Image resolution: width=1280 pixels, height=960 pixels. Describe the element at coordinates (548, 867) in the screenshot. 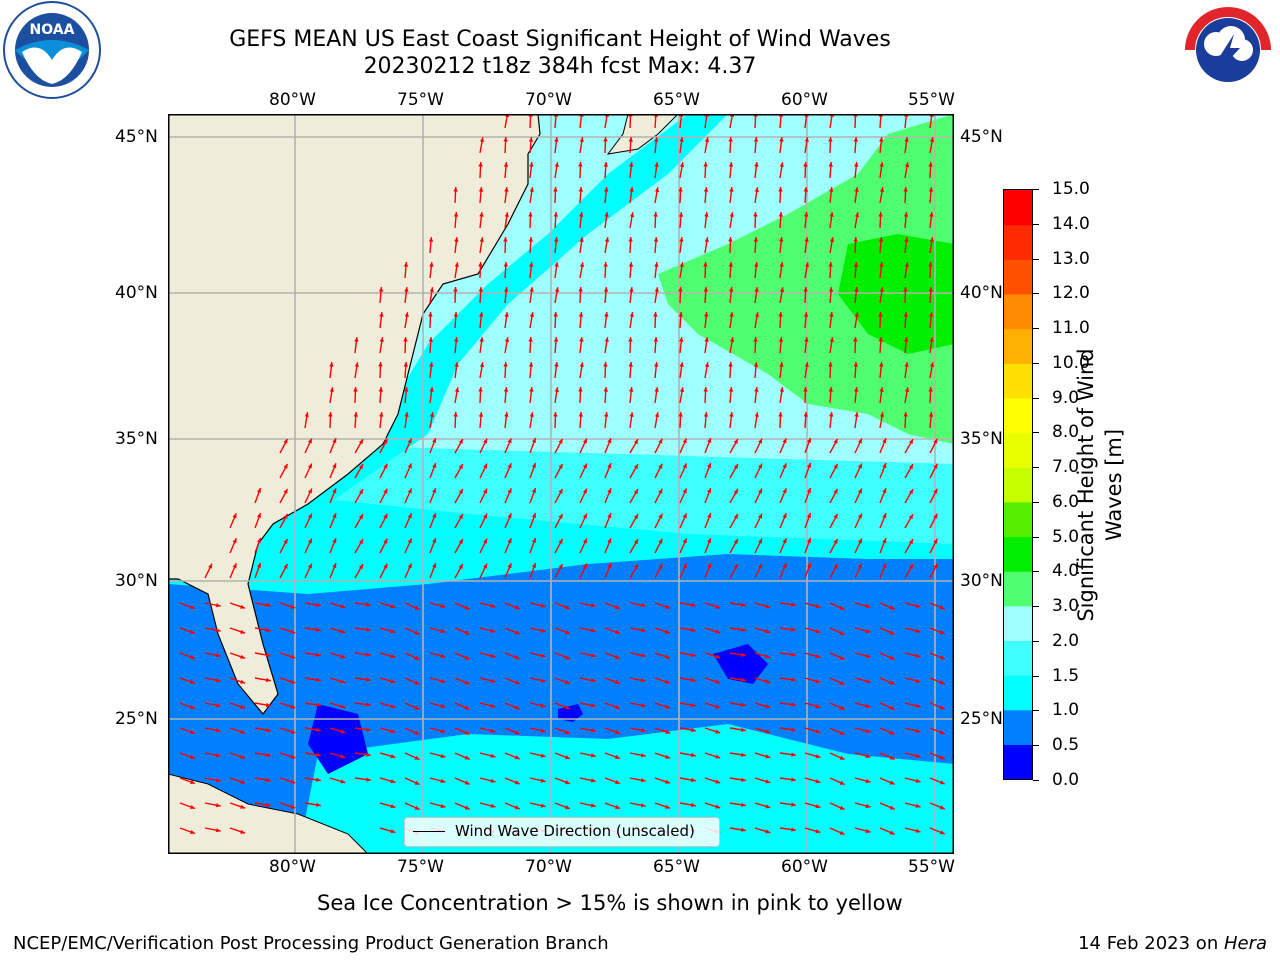

I see `lon-tick-label: 70°W` at that location.